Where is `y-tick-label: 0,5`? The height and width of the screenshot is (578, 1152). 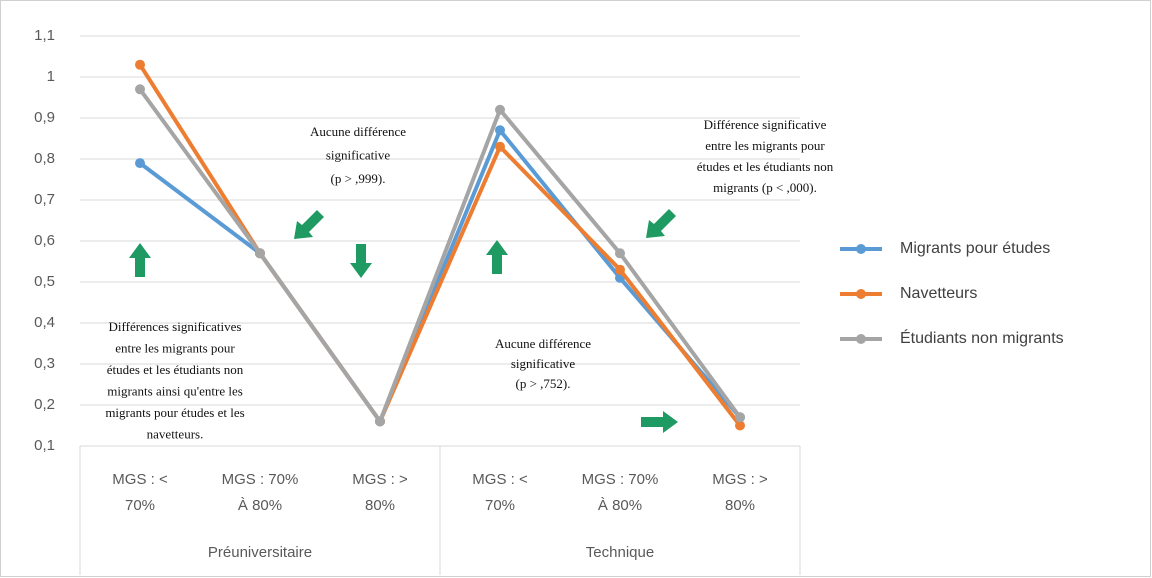 y-tick-label: 0,5 is located at coordinates (44, 281).